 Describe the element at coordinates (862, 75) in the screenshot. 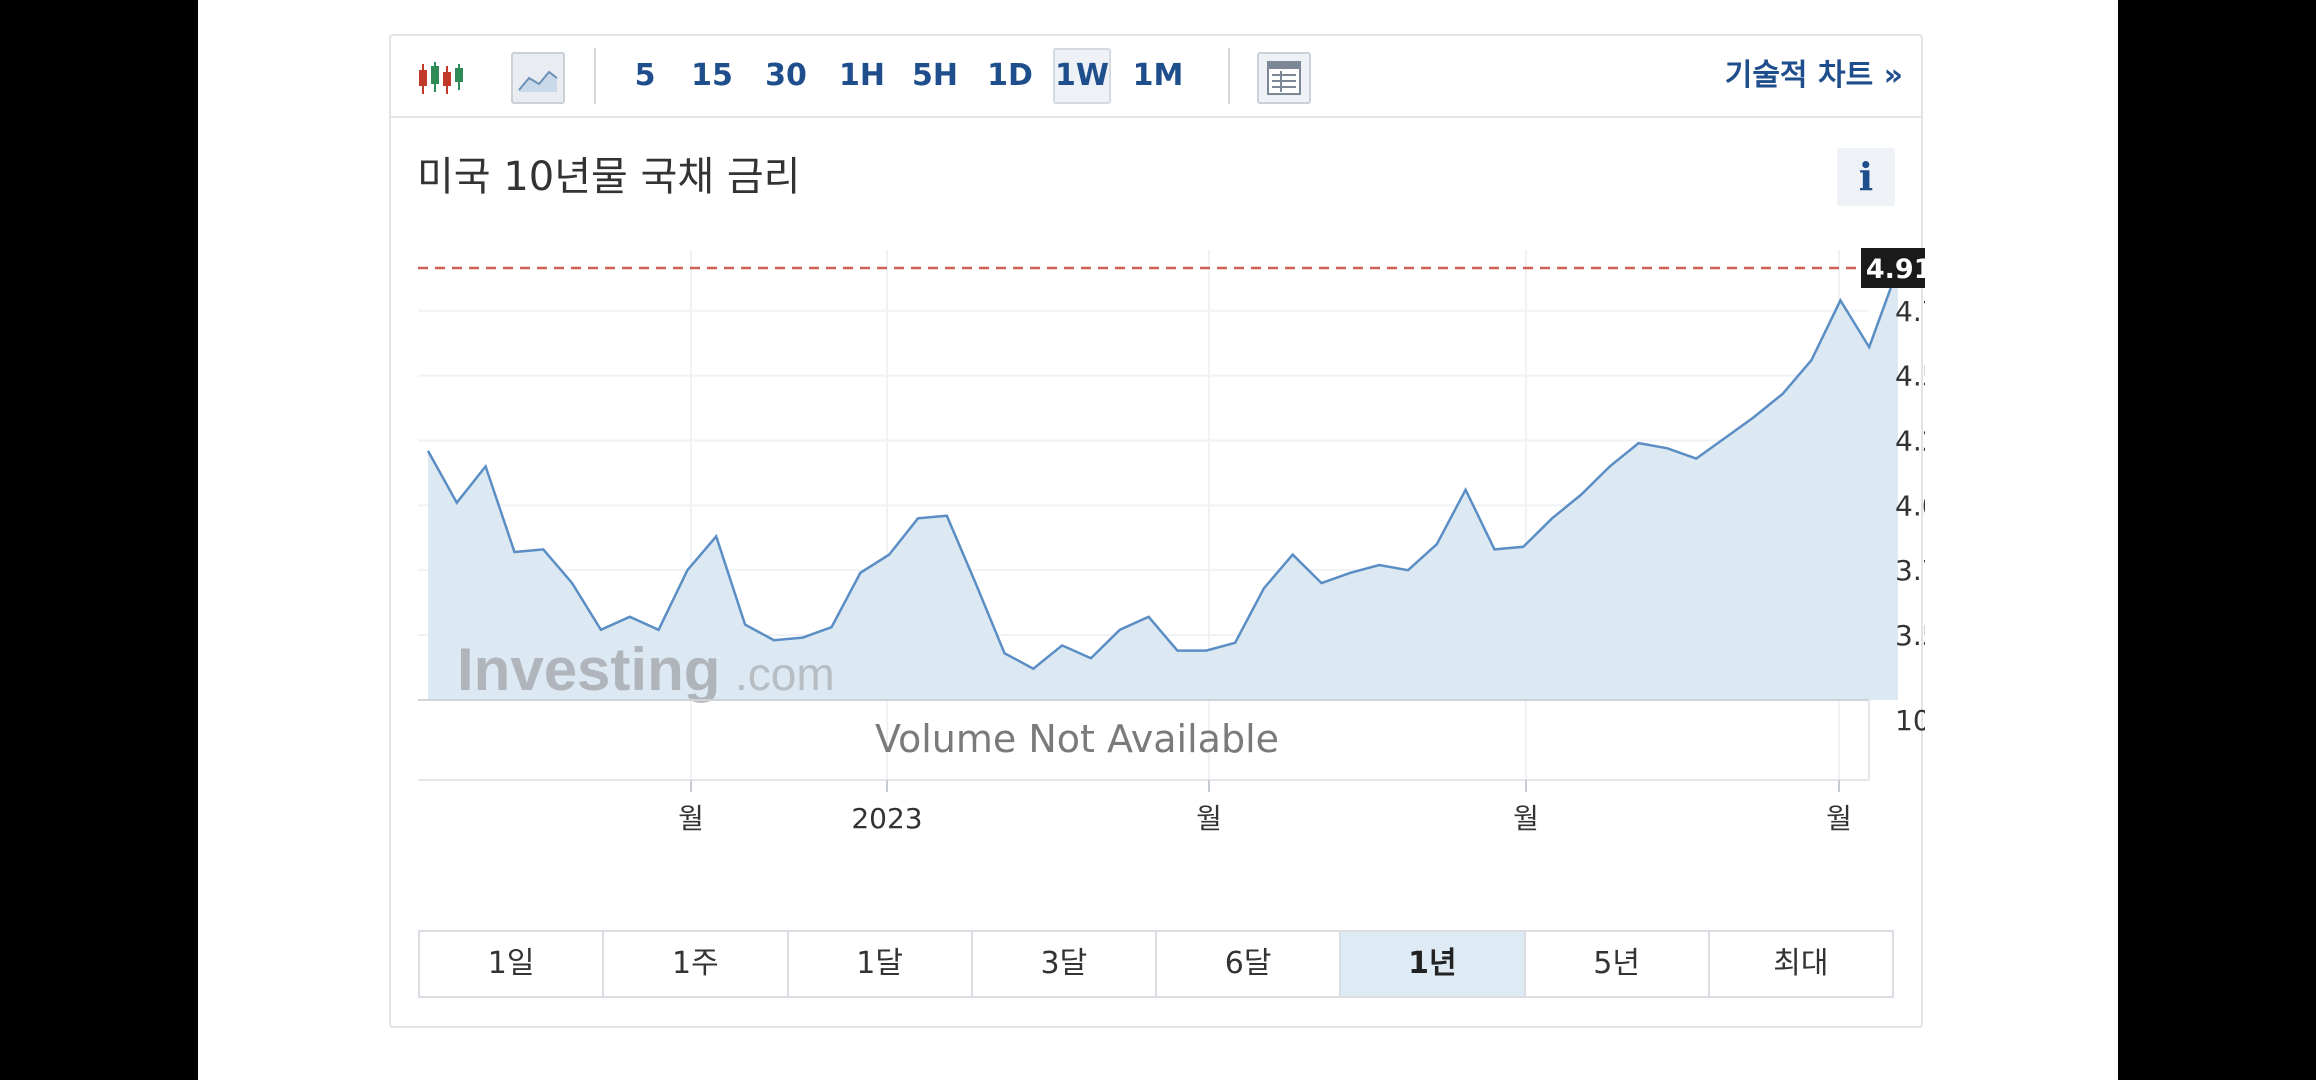

I see `timeframe-1h: 1H` at that location.